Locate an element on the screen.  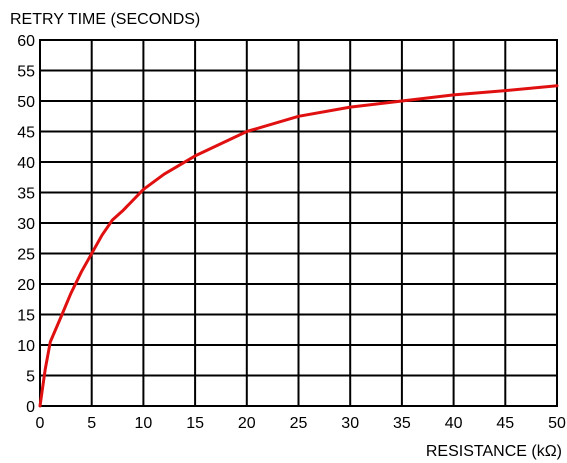
x-axis-ticks: 0 5 10 15 20 25 30 35 40 45 50 is located at coordinates (301, 423).